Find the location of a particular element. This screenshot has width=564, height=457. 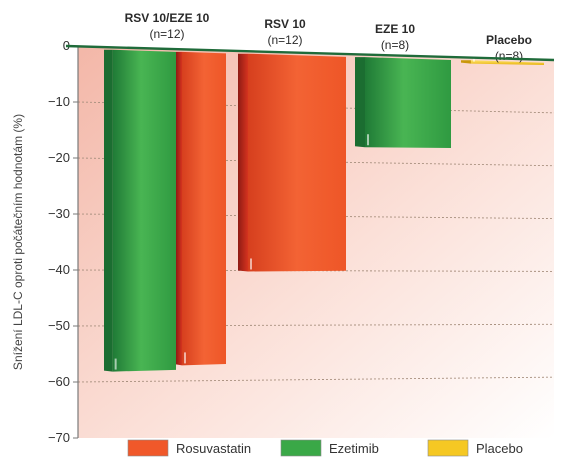

group-title: RSV 10 is located at coordinates (285, 24).